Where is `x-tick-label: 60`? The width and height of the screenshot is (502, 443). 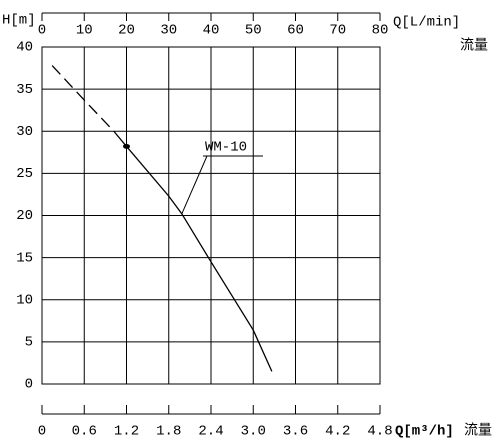
x-tick-label: 60 is located at coordinates (295, 31).